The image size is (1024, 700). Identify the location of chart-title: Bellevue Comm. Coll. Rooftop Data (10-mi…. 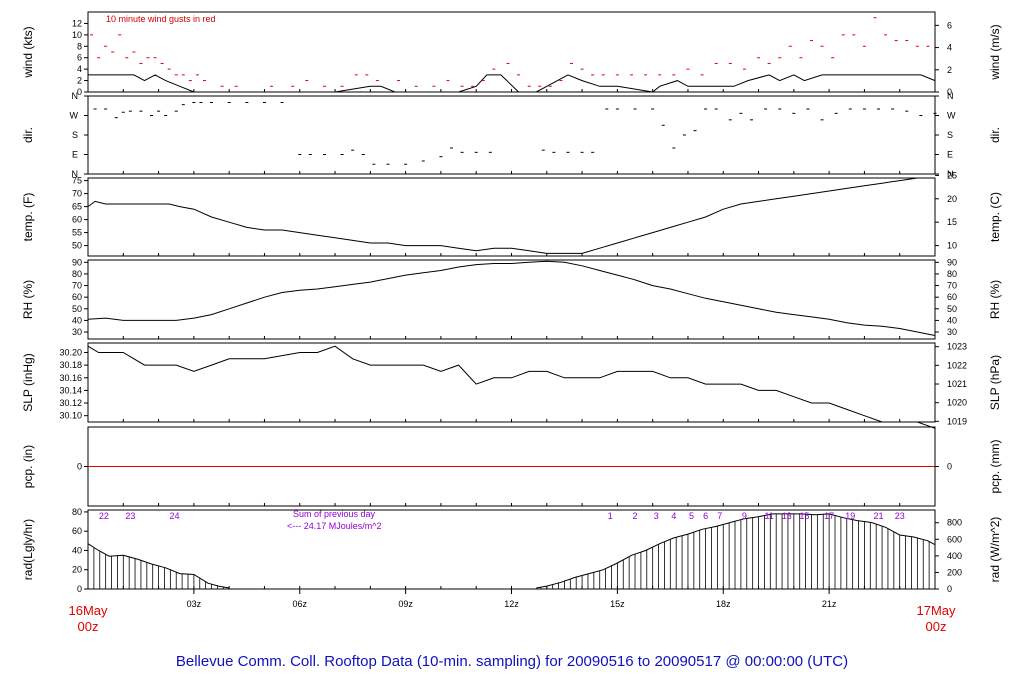
(512, 661).